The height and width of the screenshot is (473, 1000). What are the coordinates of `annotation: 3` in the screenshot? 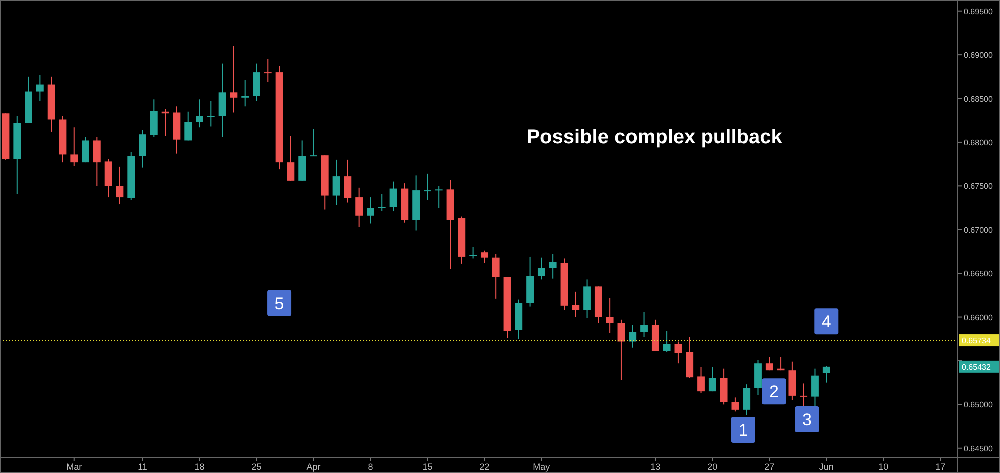 It's located at (807, 420).